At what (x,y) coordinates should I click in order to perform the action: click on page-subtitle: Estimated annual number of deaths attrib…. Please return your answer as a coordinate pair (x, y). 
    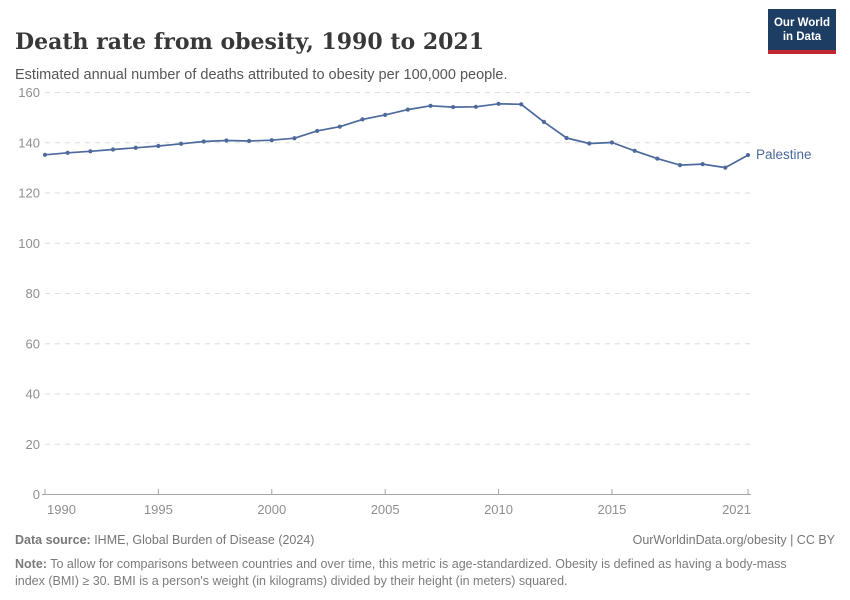
    Looking at the image, I should click on (261, 74).